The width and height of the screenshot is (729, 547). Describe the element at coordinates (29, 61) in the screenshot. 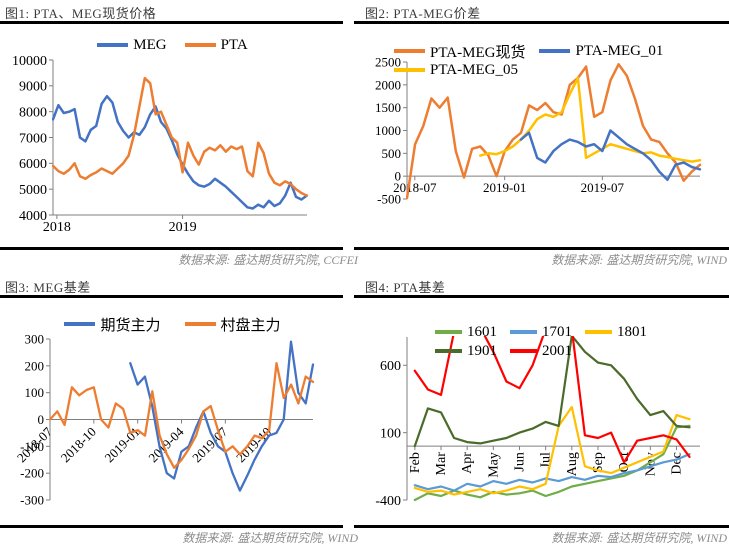

I see `y-tick-label: 10000` at that location.